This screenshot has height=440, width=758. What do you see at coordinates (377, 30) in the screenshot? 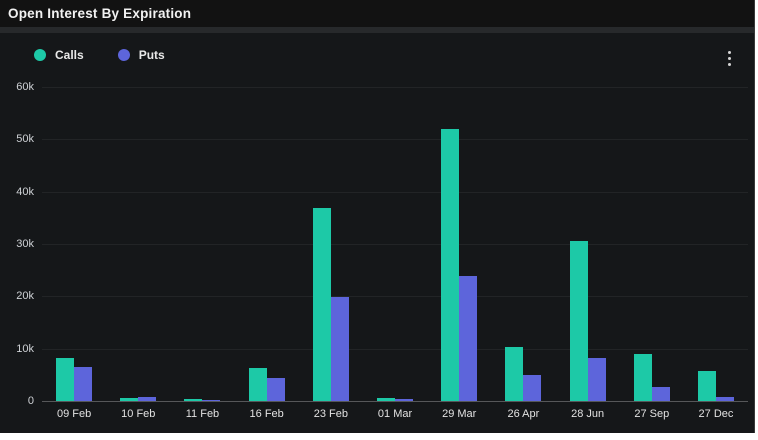
I see `titlebar-divider` at bounding box center [377, 30].